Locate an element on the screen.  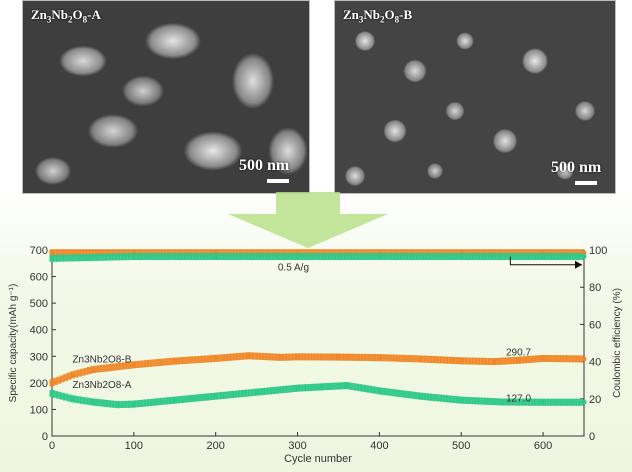
scale-text-b: 500 nm is located at coordinates (576, 167).